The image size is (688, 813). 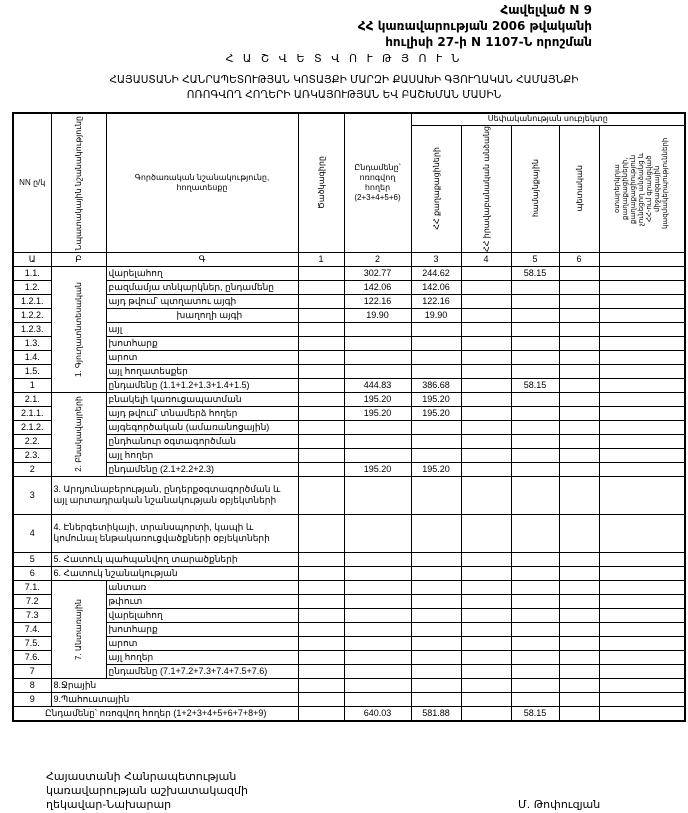 I want to click on category-cell: 7. Անտառային, so click(x=78, y=629).